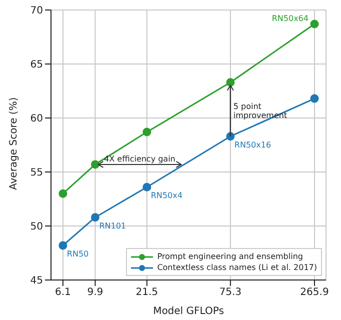 This screenshot has height=320, width=341. What do you see at coordinates (230, 292) in the screenshot?
I see `x-tick-label: 75.3` at bounding box center [230, 292].